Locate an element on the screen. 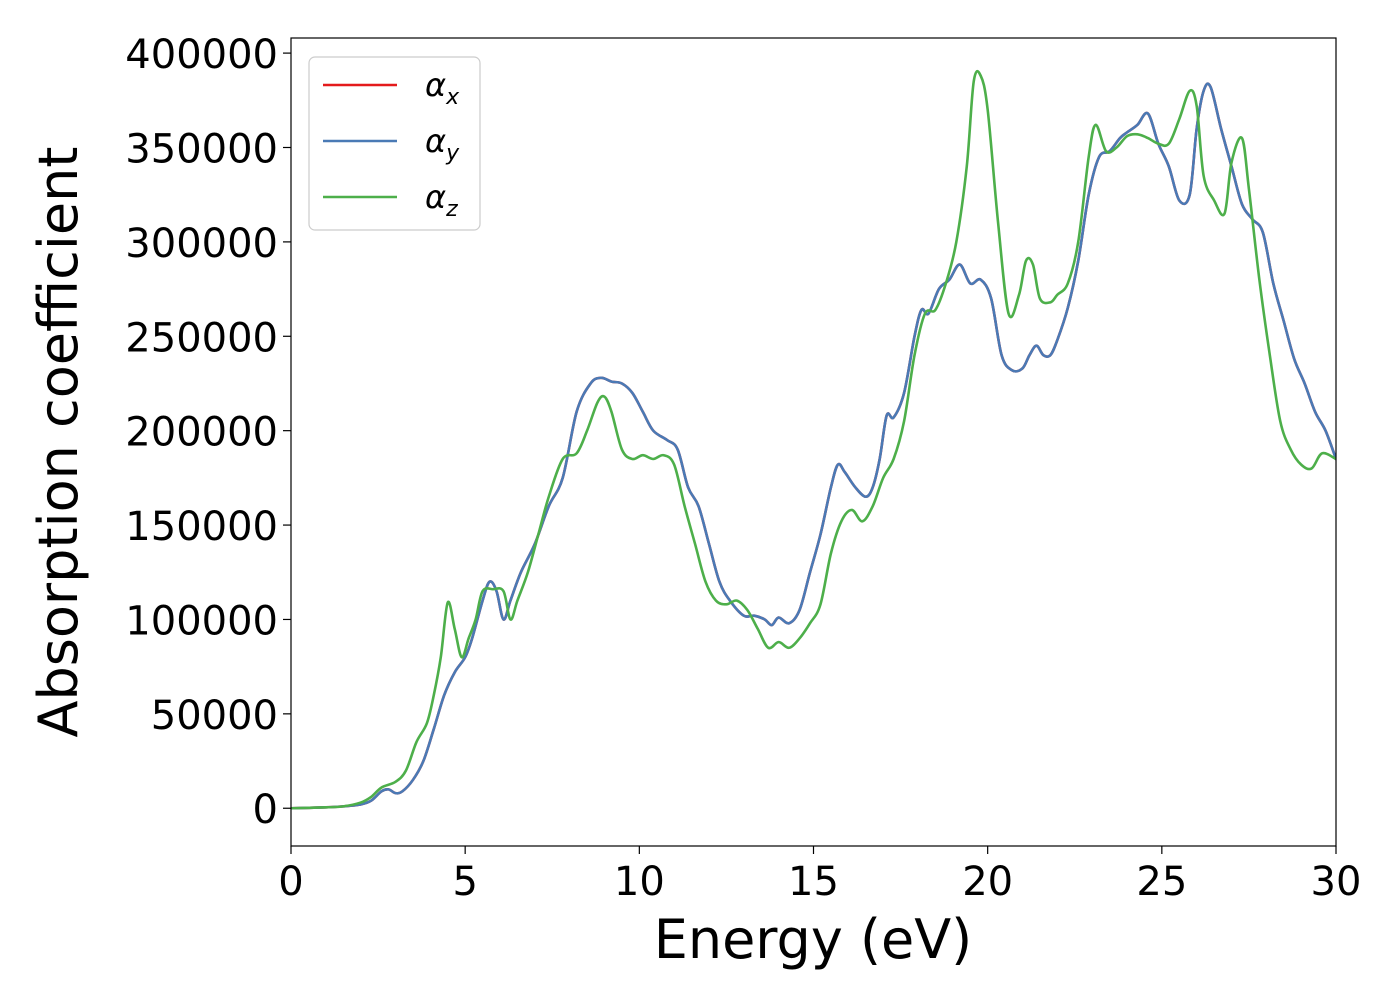 This screenshot has height=1000, width=1400. y-tick-label: 200000 is located at coordinates (201, 433).